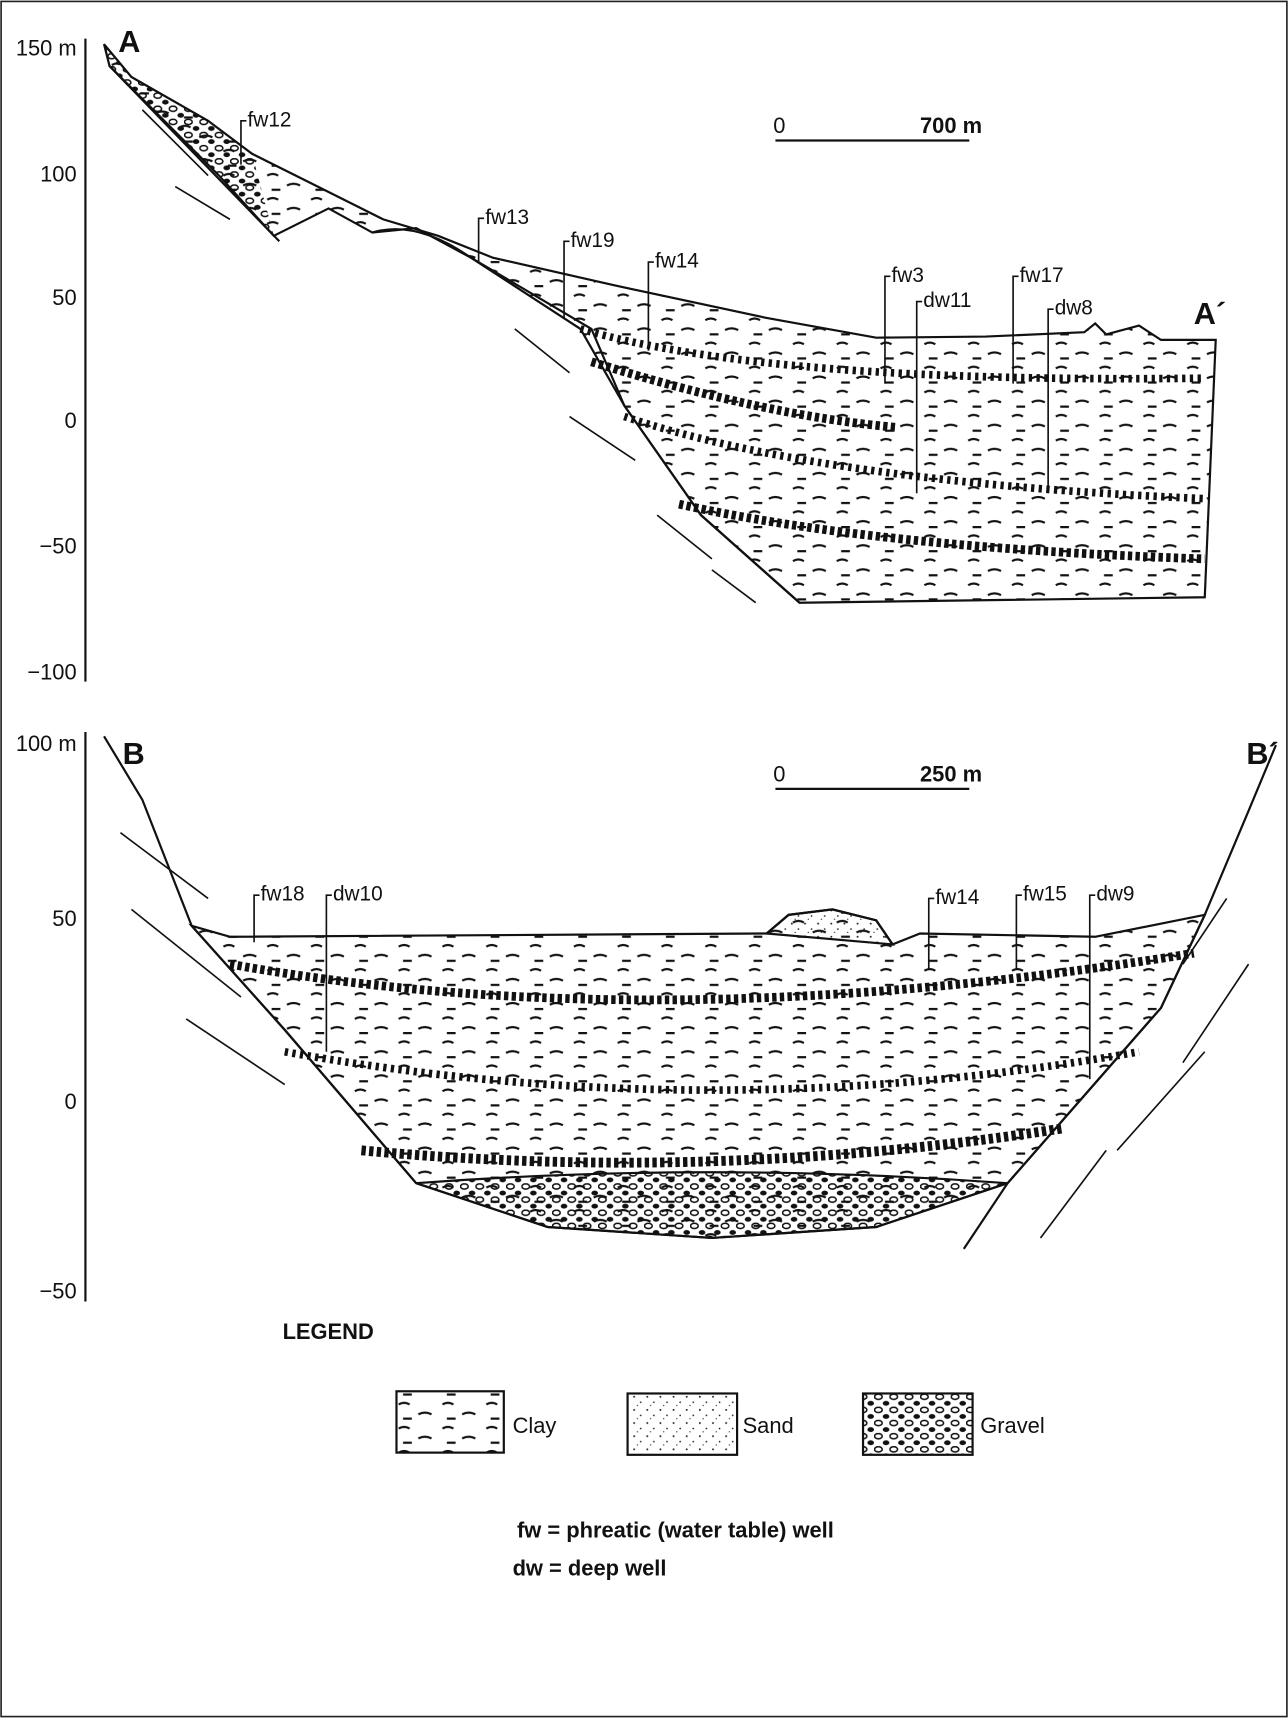 The width and height of the screenshot is (1288, 1718). What do you see at coordinates (46, 47) in the screenshot?
I see `axis-label: 150 m` at bounding box center [46, 47].